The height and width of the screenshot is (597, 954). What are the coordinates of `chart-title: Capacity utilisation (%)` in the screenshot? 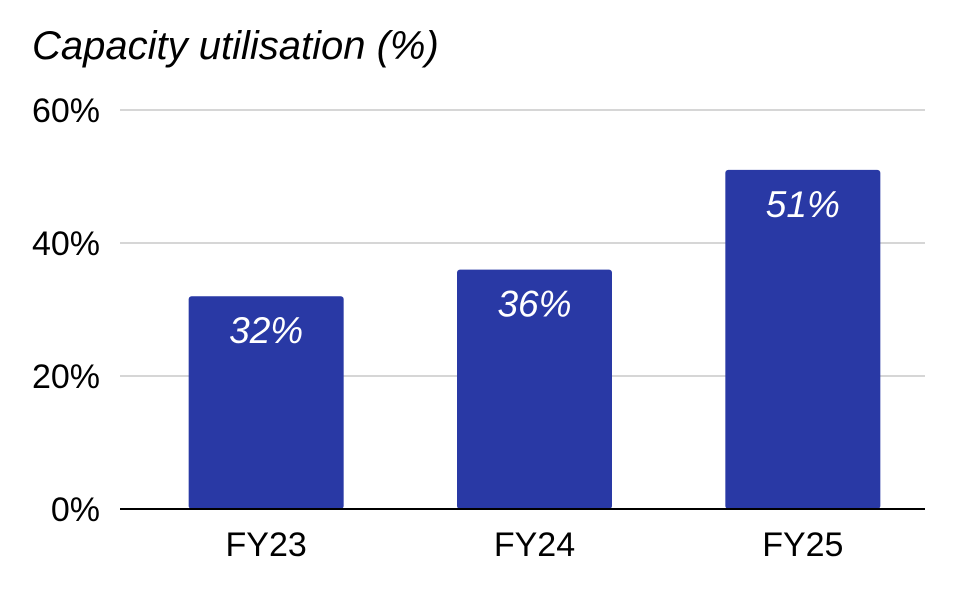 It's located at (235, 46).